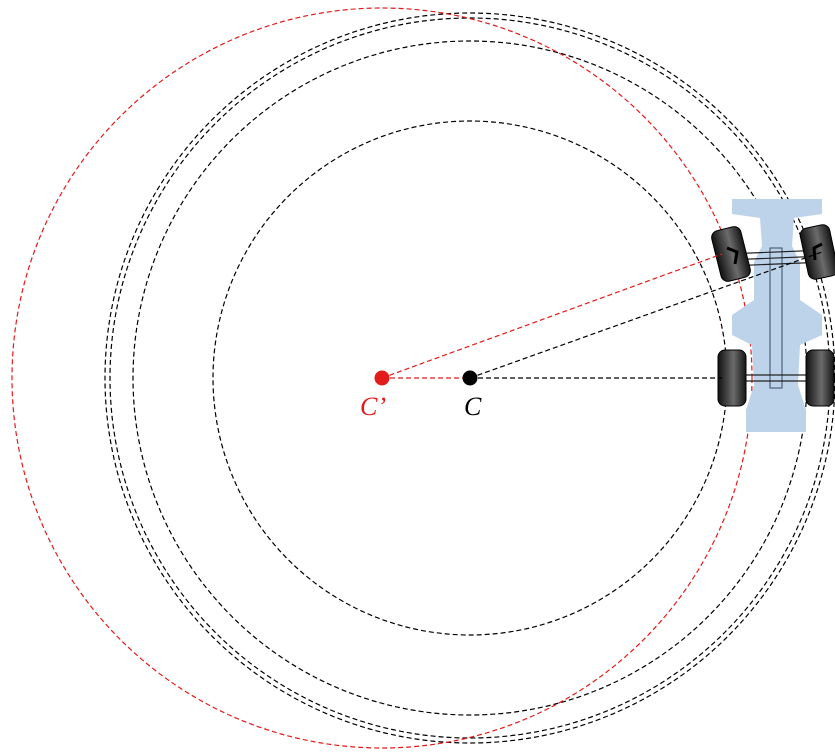 The image size is (835, 753). What do you see at coordinates (552, 316) in the screenshot?
I see `shifted-radius-line` at bounding box center [552, 316].